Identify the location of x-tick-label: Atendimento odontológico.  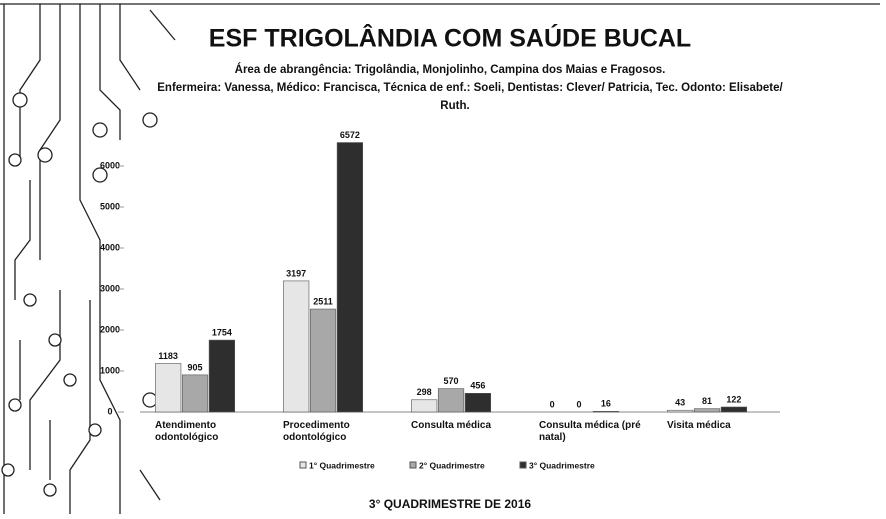
(187, 431).